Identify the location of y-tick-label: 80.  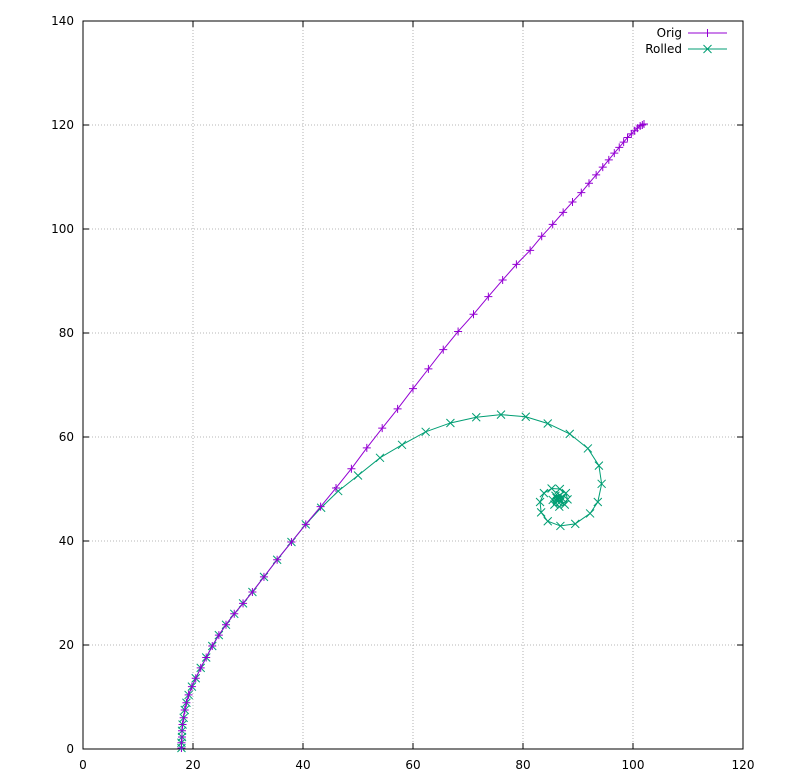
(66, 333).